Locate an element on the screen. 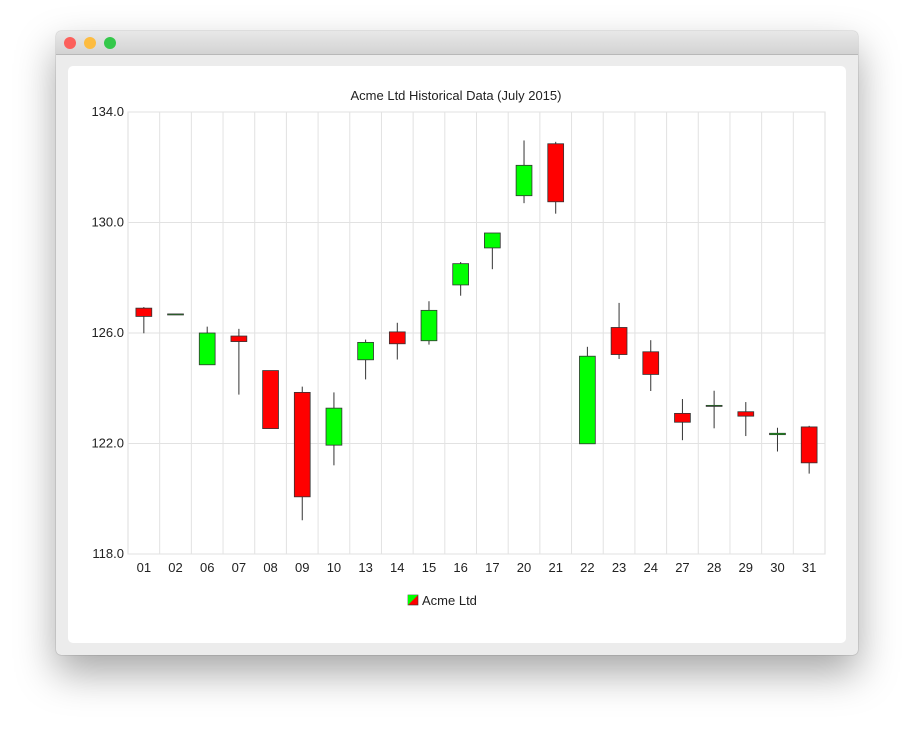 The image size is (914, 736). x-tick-label: 27 is located at coordinates (682, 567).